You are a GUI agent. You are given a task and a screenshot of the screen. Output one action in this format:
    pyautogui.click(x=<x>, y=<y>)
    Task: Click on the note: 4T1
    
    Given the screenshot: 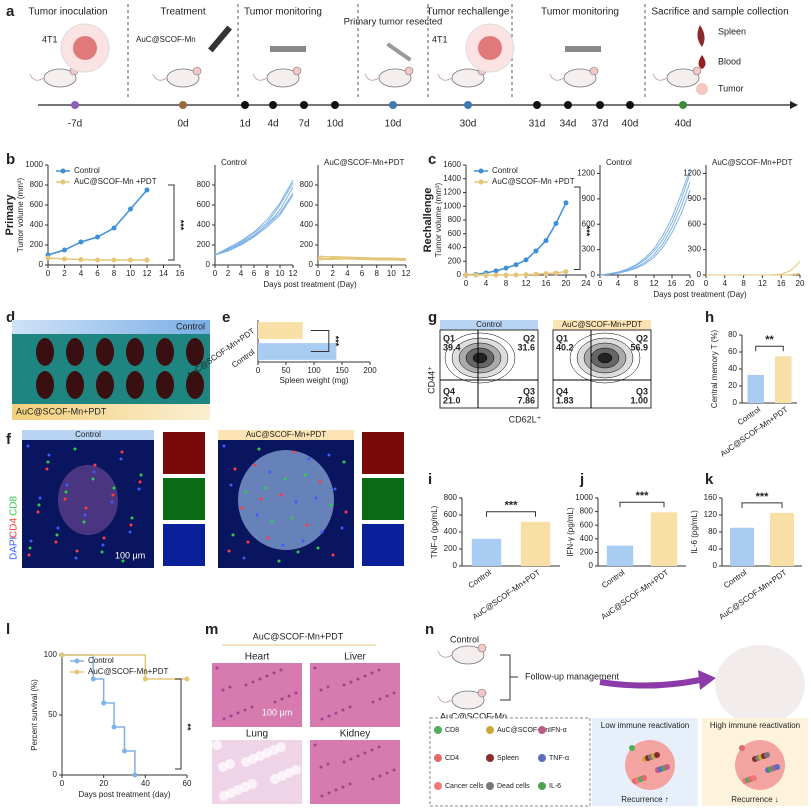 What is the action you would take?
    pyautogui.click(x=50, y=39)
    